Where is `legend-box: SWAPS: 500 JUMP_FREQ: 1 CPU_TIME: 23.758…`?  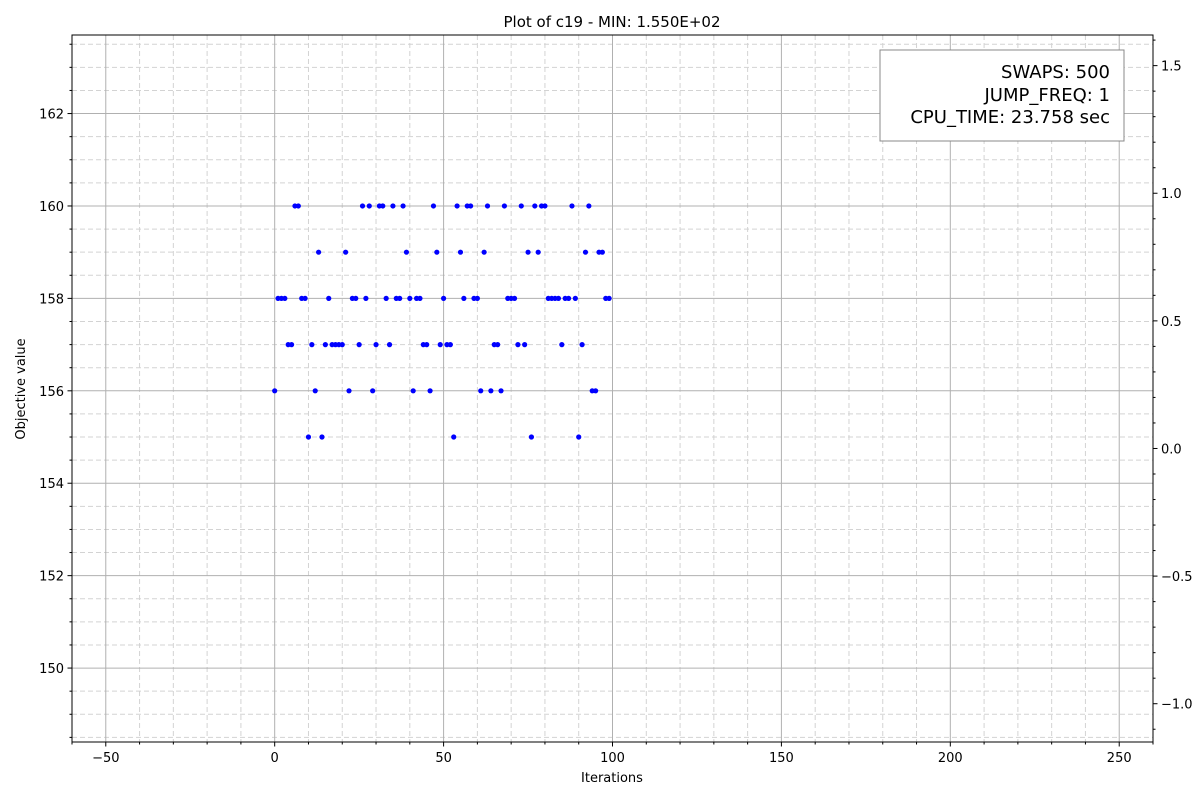 legend-box: SWAPS: 500 JUMP_FREQ: 1 CPU_TIME: 23.758… is located at coordinates (1002, 95).